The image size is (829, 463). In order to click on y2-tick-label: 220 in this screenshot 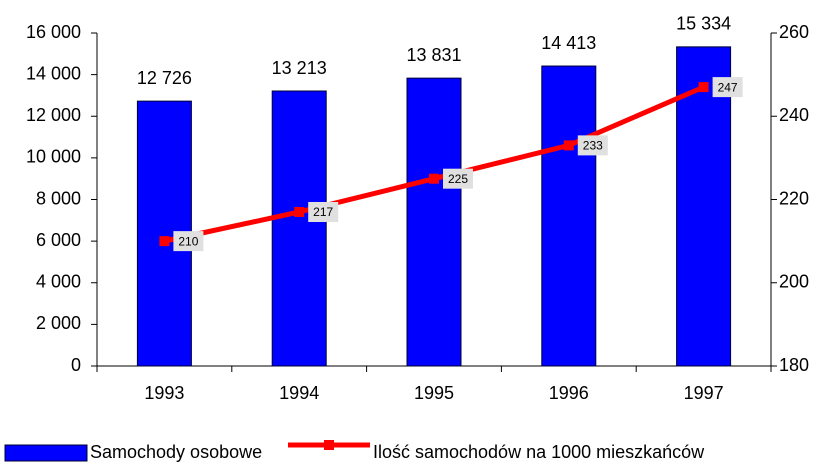, I will do `click(794, 198)`.